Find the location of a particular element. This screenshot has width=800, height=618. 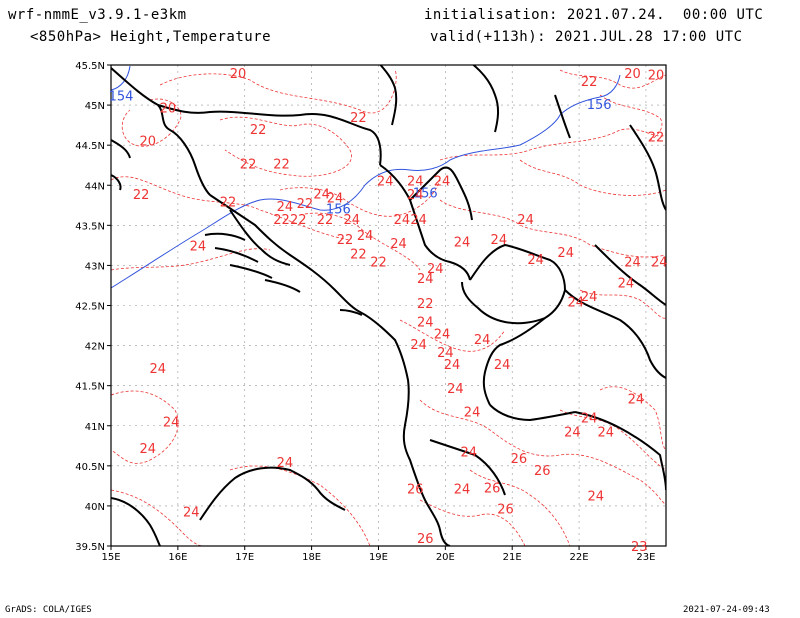

lon-axis: 15E 16E 17E 18E 19E 20E 21E 22E 23E is located at coordinates (378, 554).